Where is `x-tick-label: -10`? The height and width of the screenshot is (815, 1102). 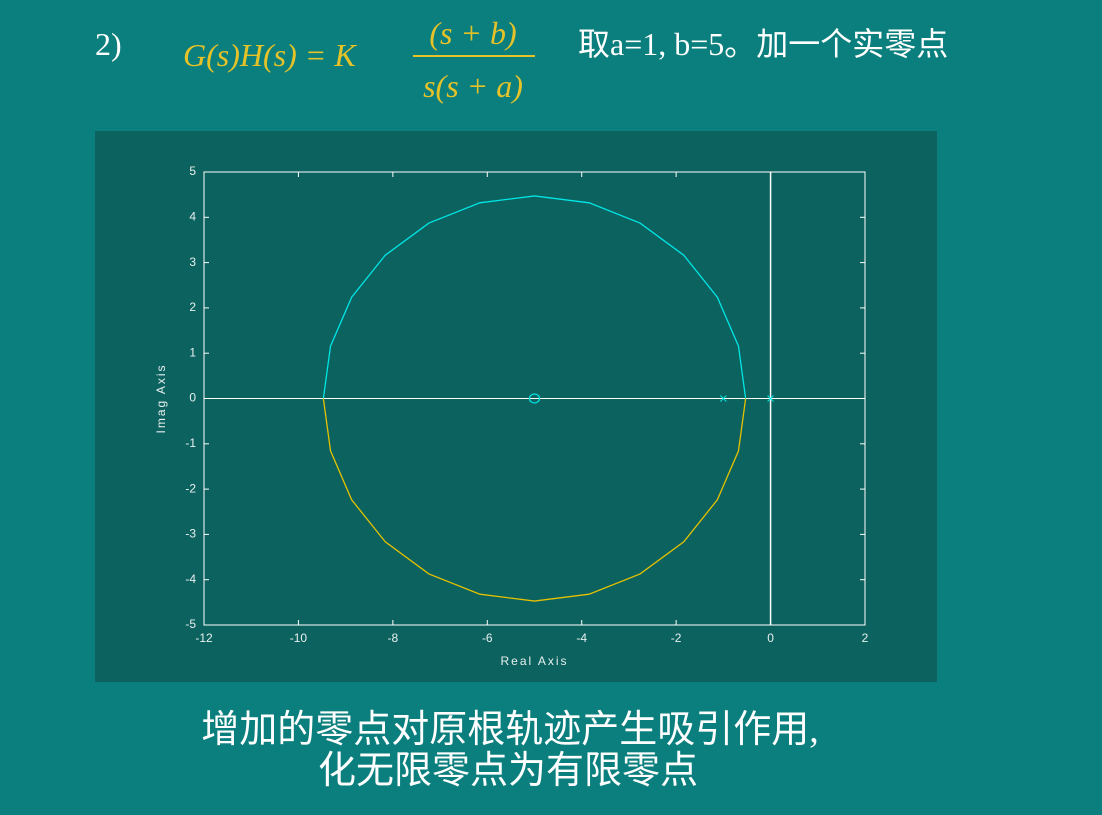
x-tick-label: -10 is located at coordinates (299, 638).